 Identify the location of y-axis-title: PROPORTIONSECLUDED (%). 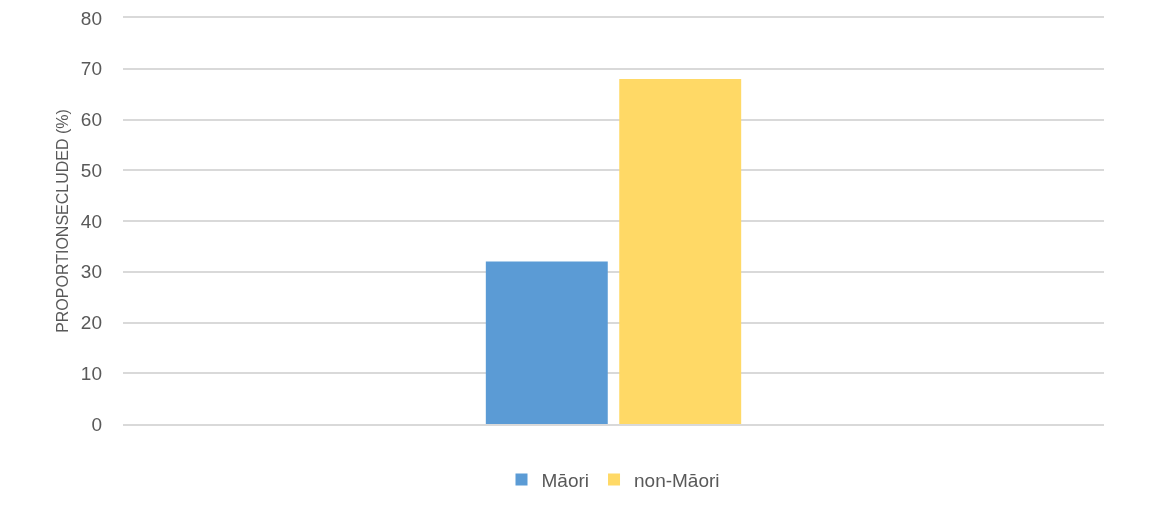
(62, 221).